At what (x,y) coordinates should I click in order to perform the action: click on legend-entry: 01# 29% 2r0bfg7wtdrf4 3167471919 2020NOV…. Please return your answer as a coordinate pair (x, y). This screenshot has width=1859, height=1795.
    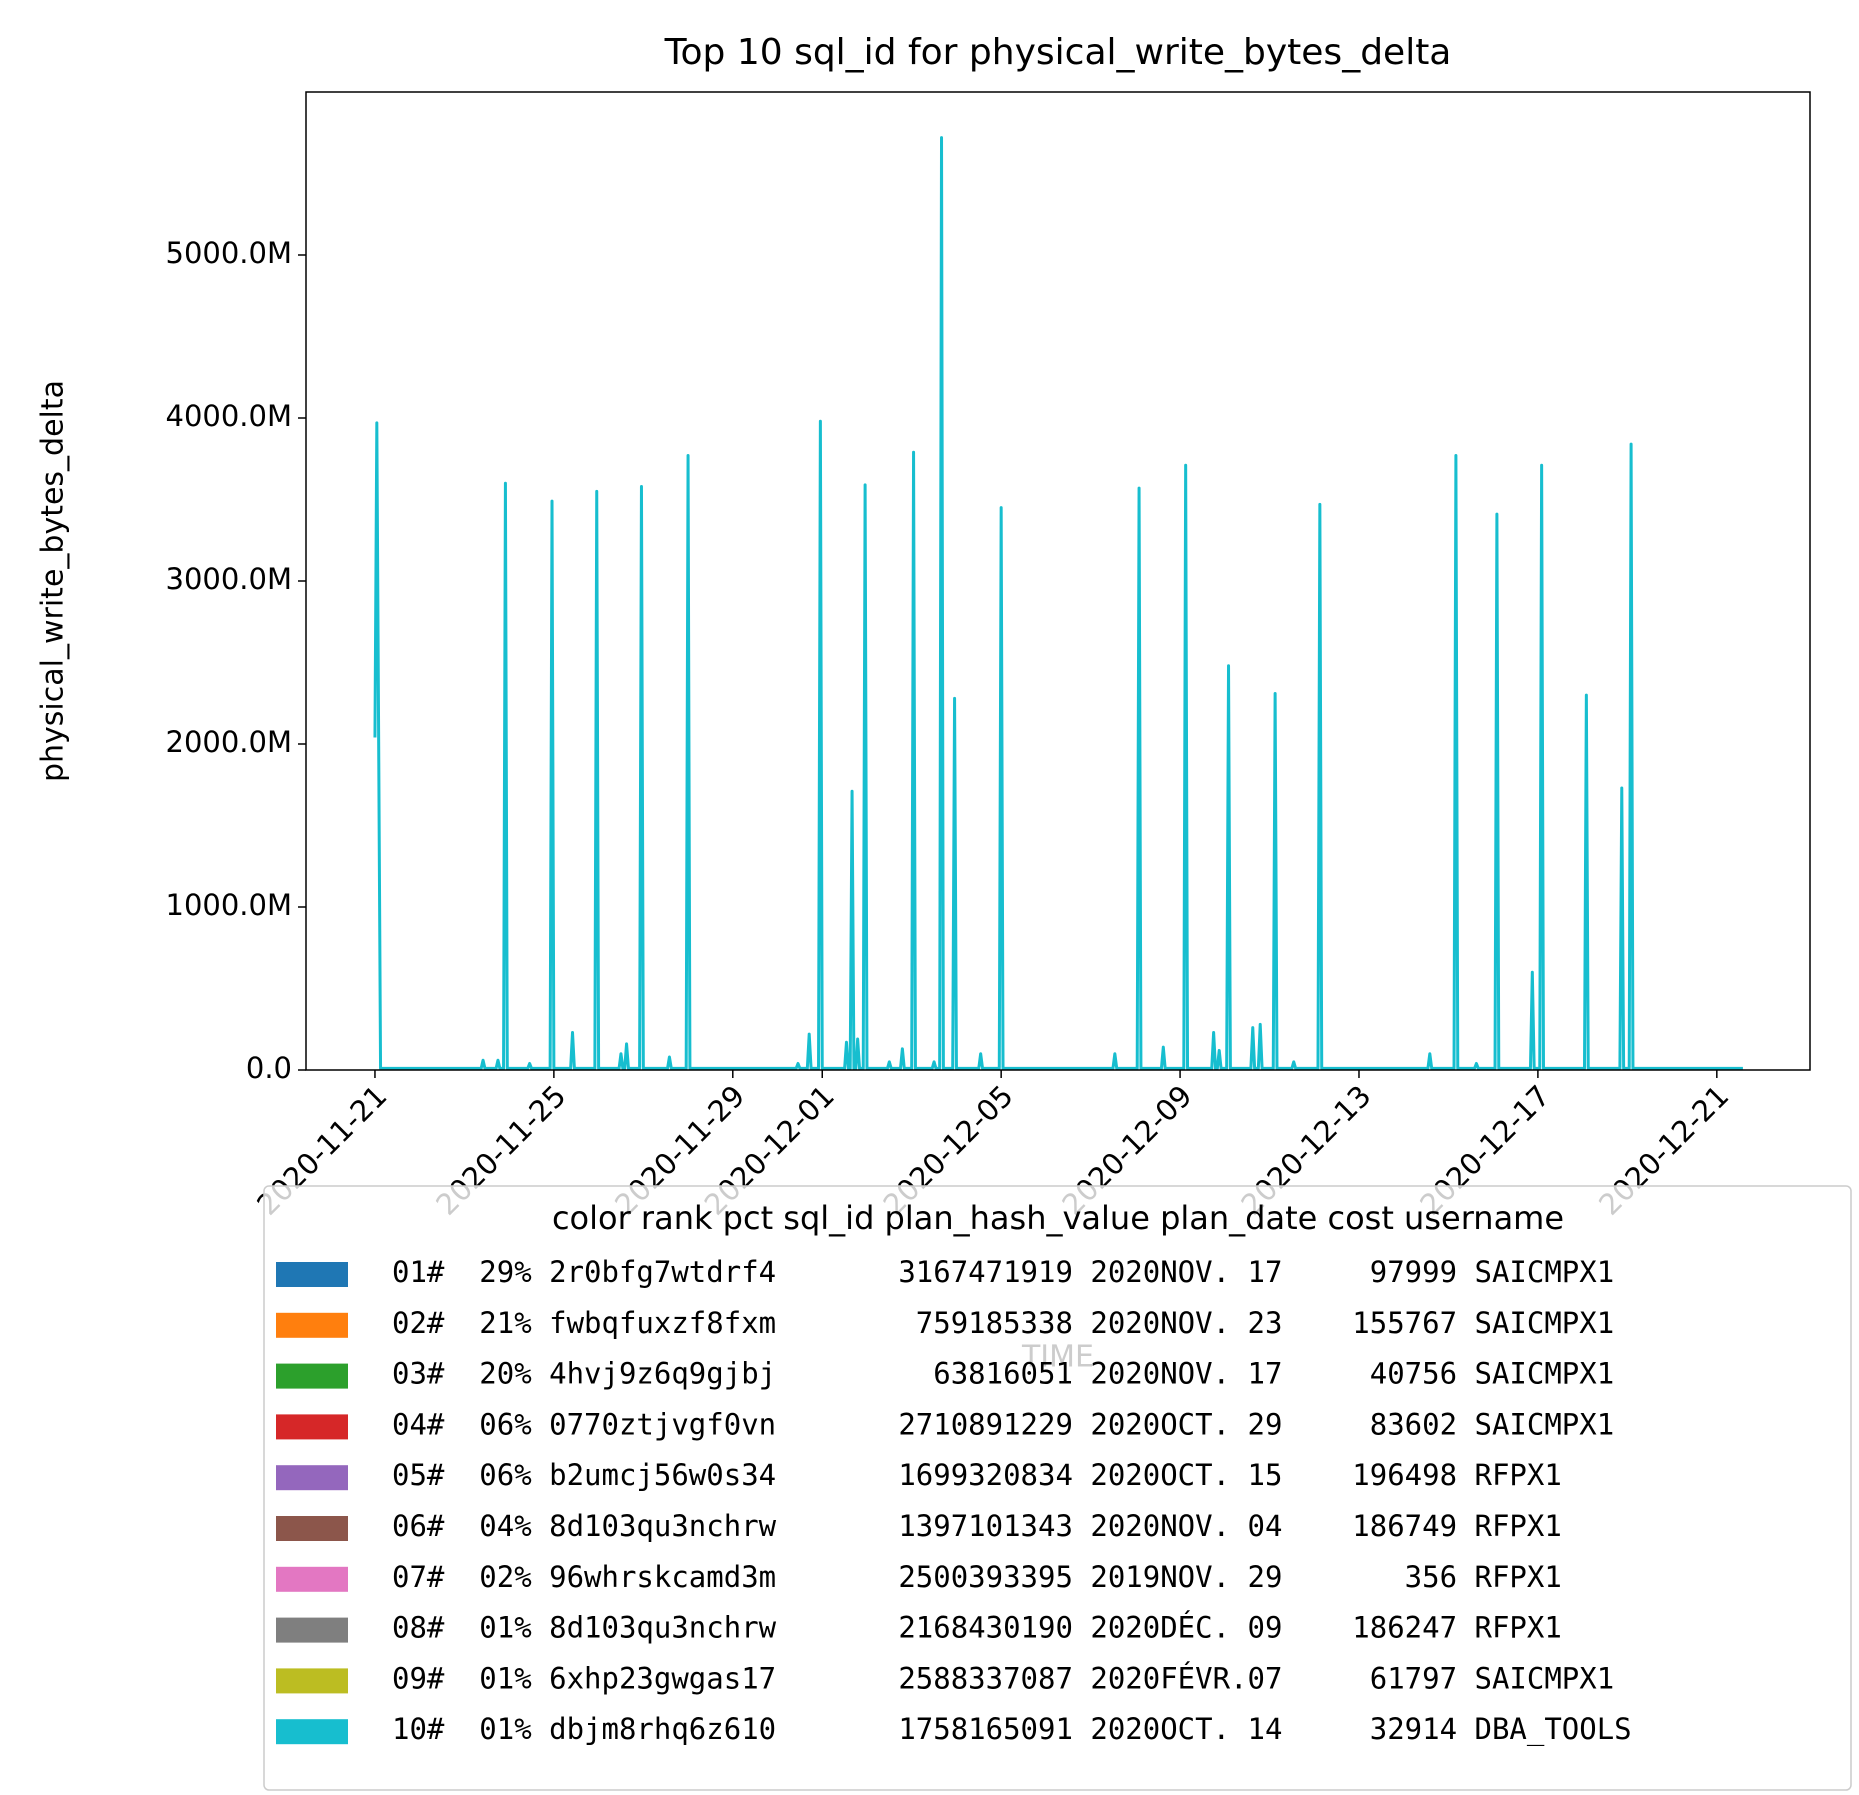
    Looking at the image, I should click on (1003, 1272).